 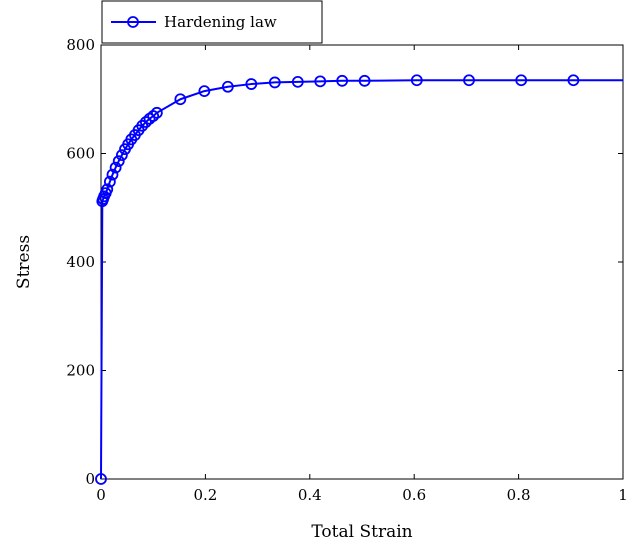 What do you see at coordinates (80, 45) in the screenshot?
I see `y-tick-label: 800` at bounding box center [80, 45].